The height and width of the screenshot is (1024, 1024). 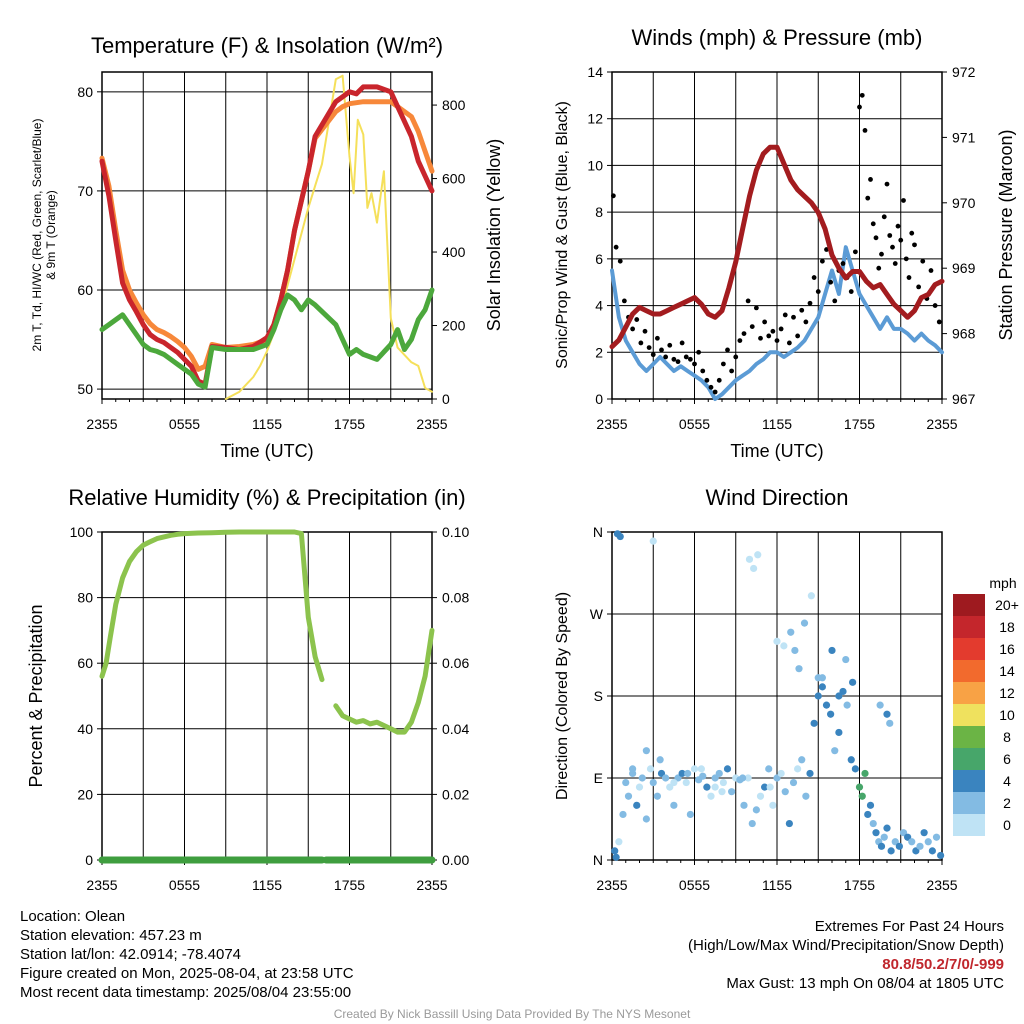 I want to click on colorbar-label: 0, so click(x=1007, y=825).